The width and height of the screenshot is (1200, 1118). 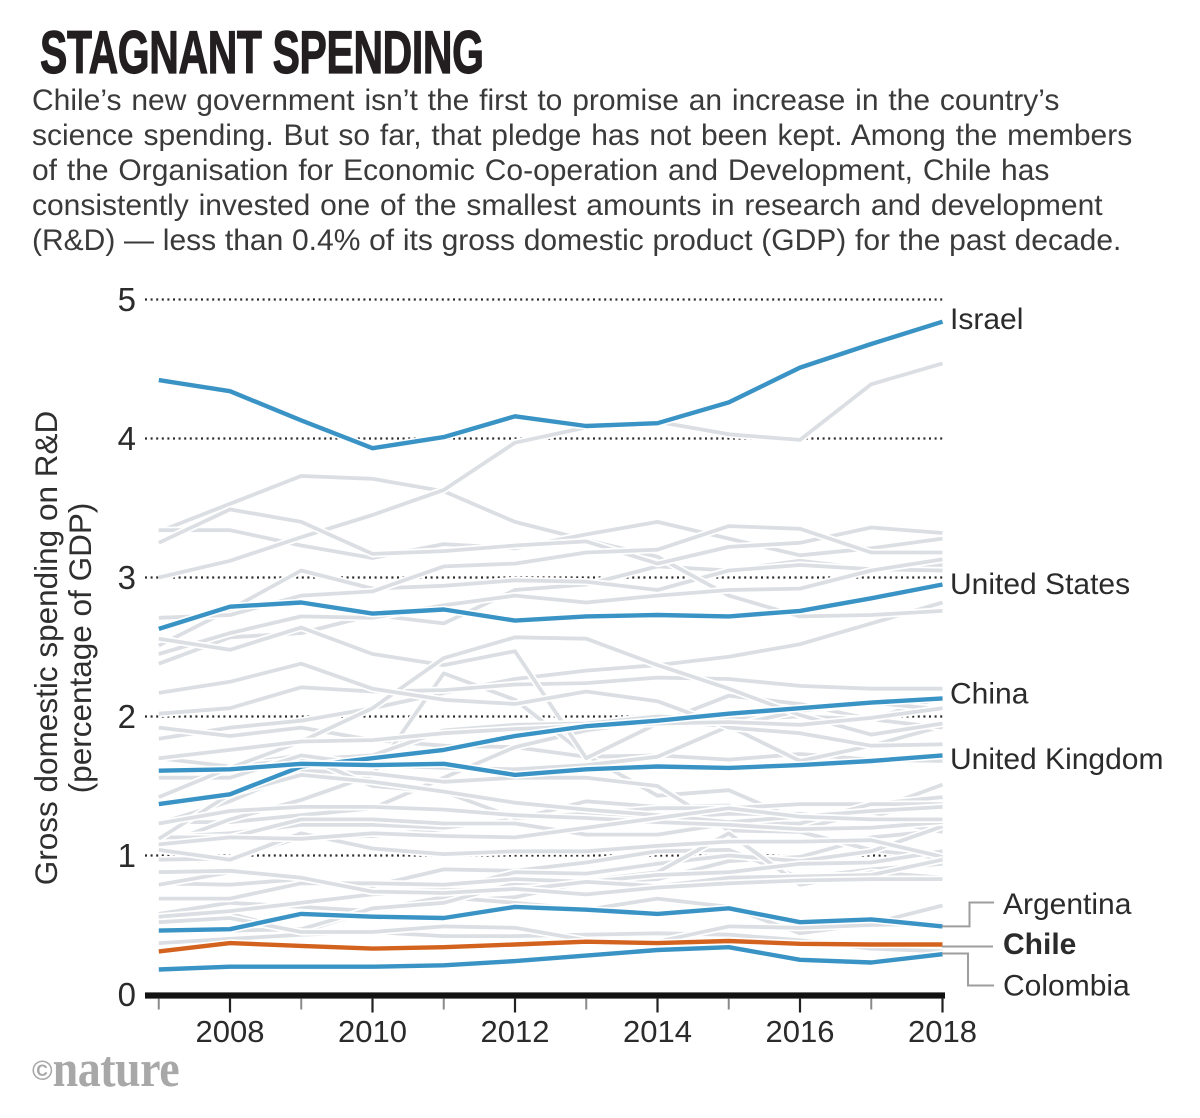 I want to click on svg-text: 2008, so click(x=230, y=1031).